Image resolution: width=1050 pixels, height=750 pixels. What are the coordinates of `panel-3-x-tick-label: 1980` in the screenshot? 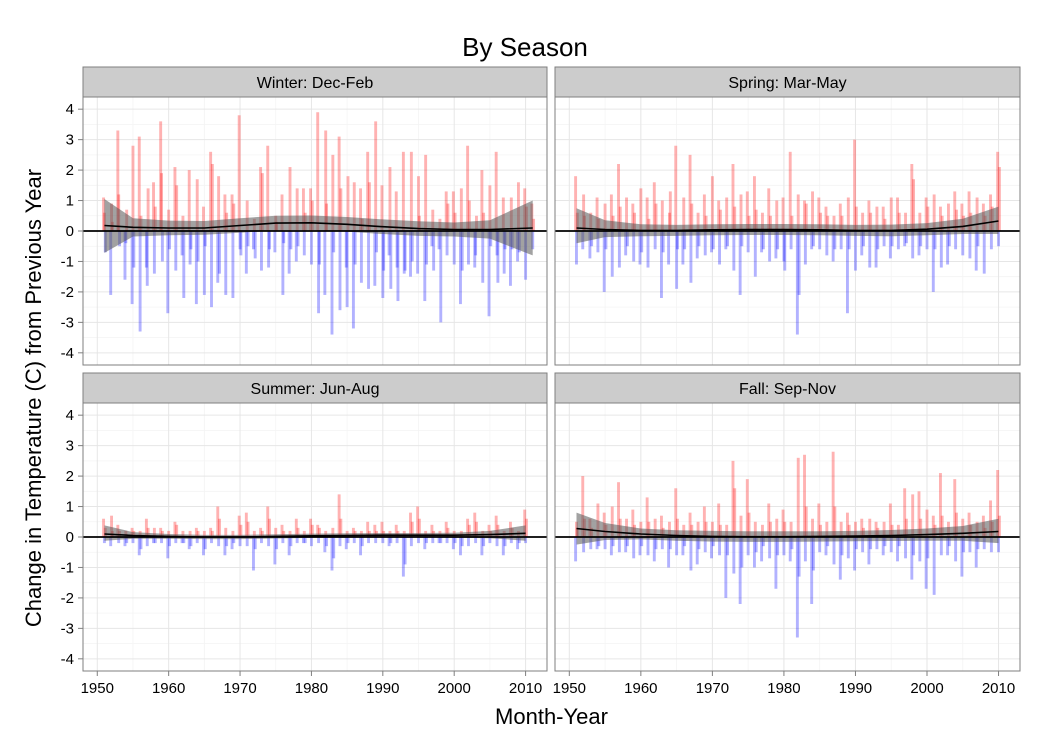 It's located at (311, 688).